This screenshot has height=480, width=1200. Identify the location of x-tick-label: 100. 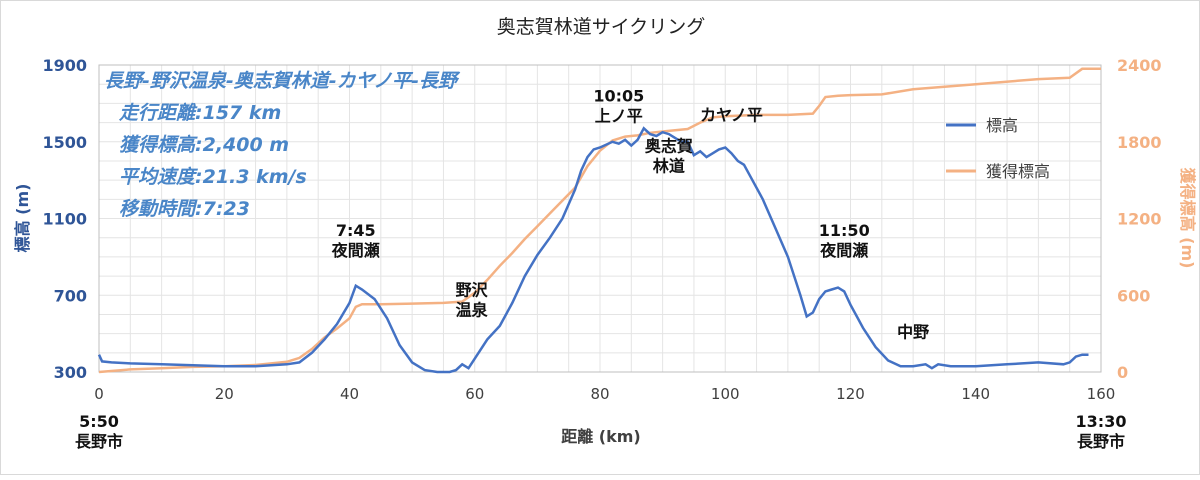
(725, 394).